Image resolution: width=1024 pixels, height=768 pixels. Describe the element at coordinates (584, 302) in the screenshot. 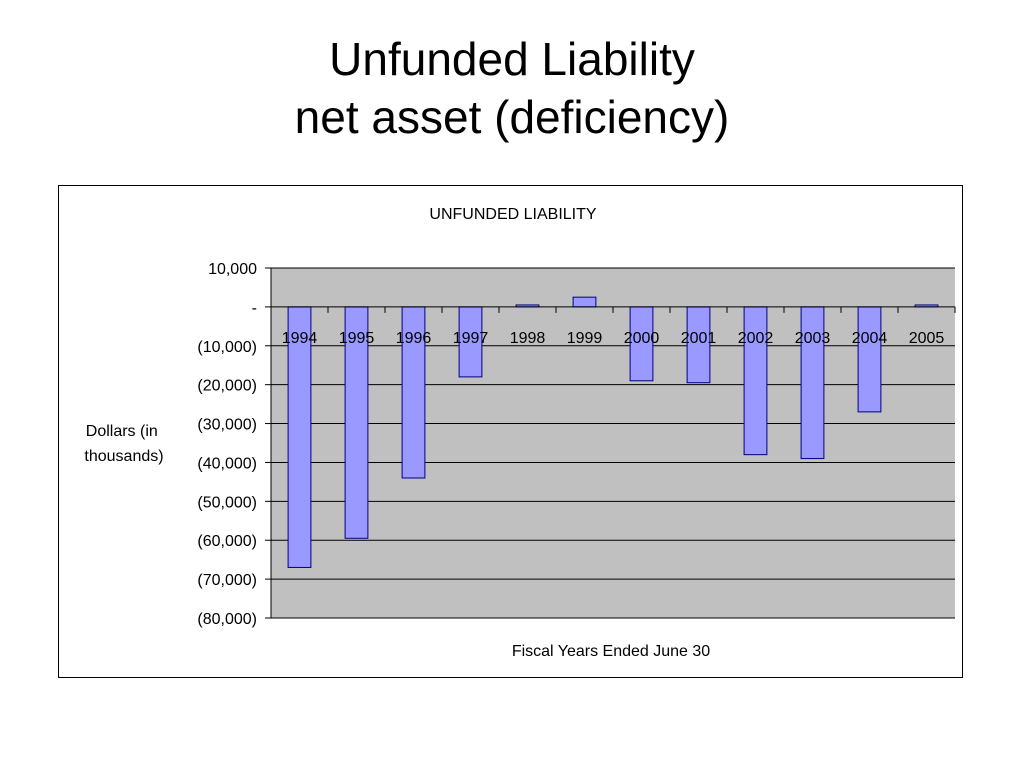

I see `bar-1999` at that location.